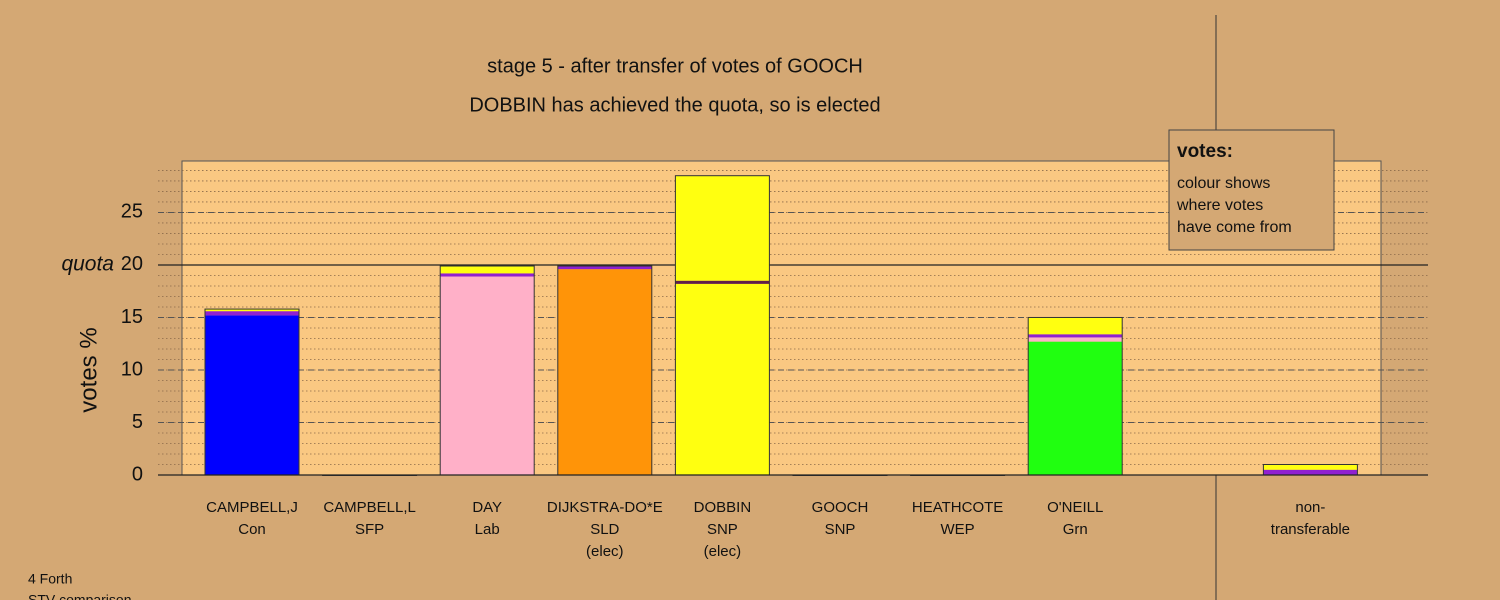 Image resolution: width=1500 pixels, height=600 pixels. I want to click on x-tick-label: non-, so click(1310, 507).